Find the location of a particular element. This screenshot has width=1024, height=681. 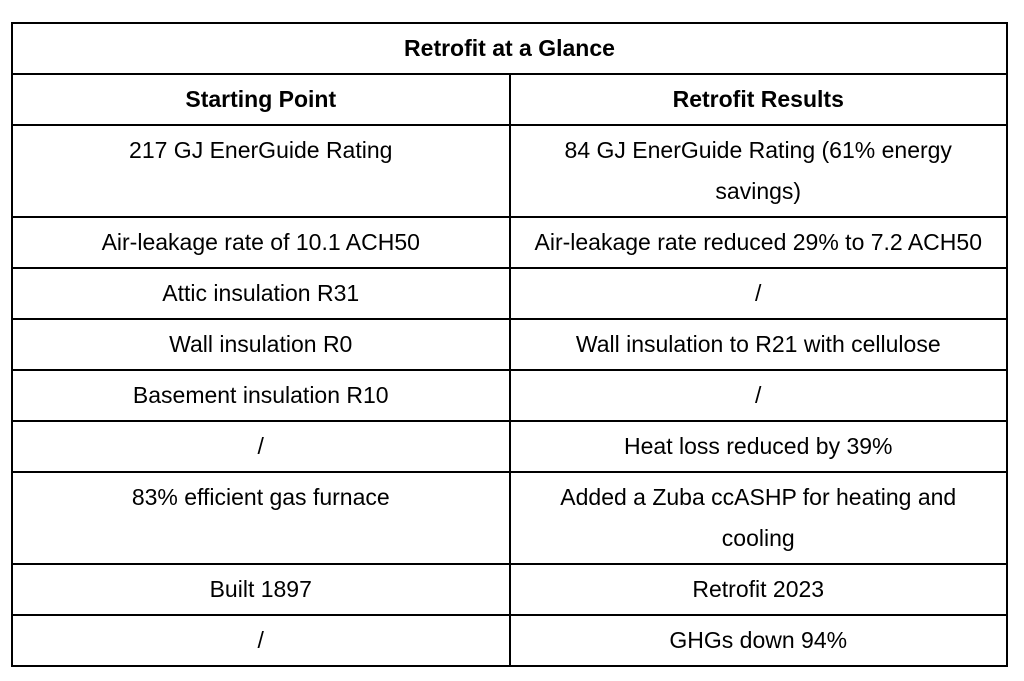

cell-retrofit-results: GHGs down 94% is located at coordinates (758, 640).